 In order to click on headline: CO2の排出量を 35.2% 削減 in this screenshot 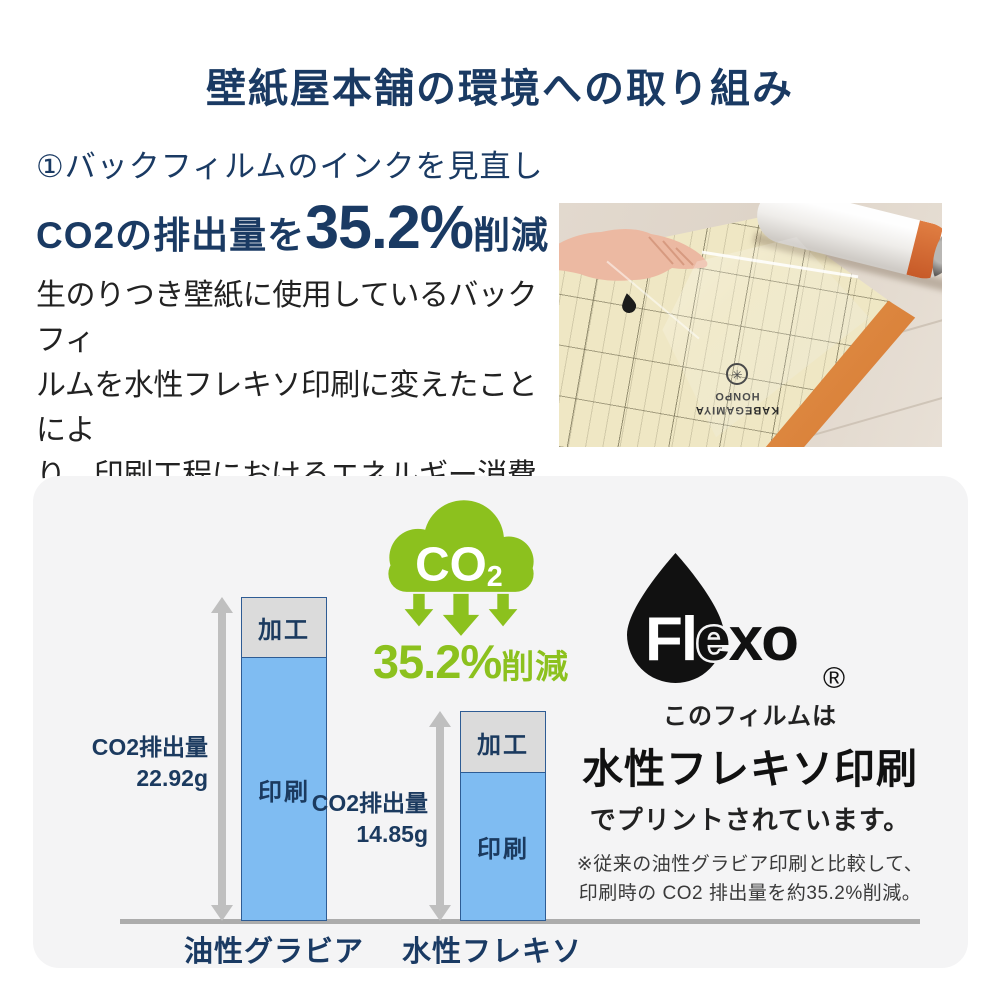, I will do `click(296, 227)`.